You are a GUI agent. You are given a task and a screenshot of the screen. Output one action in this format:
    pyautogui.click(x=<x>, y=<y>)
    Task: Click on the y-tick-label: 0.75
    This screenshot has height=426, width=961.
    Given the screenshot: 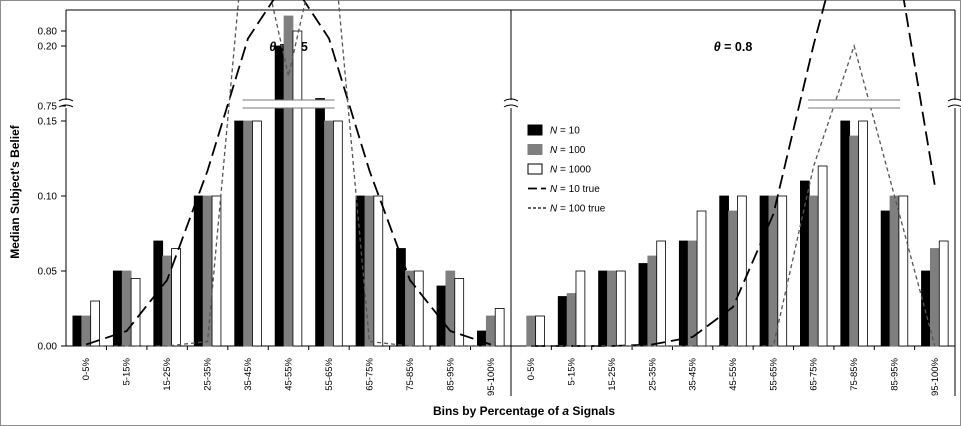 What is the action you would take?
    pyautogui.click(x=48, y=107)
    